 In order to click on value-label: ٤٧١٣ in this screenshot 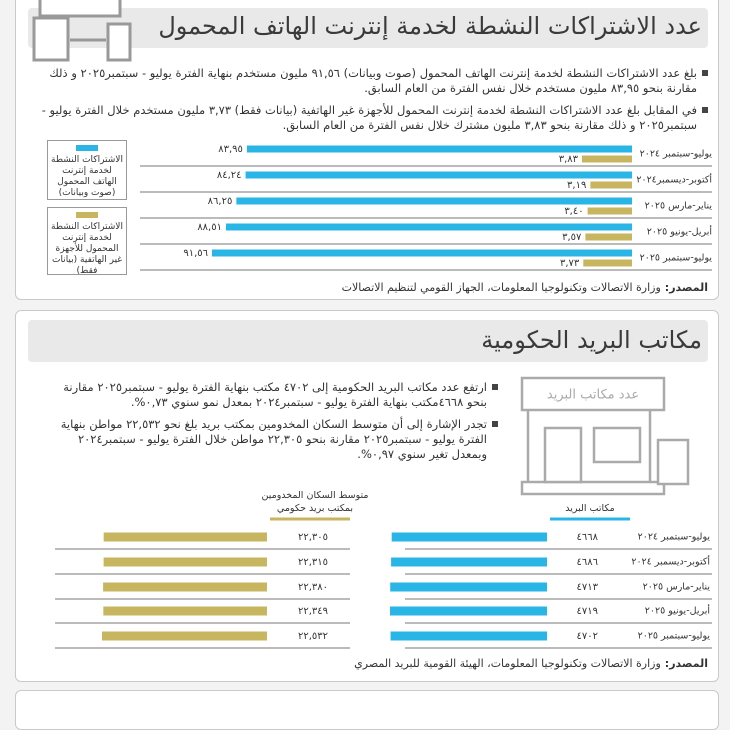, I will do `click(588, 587)`.